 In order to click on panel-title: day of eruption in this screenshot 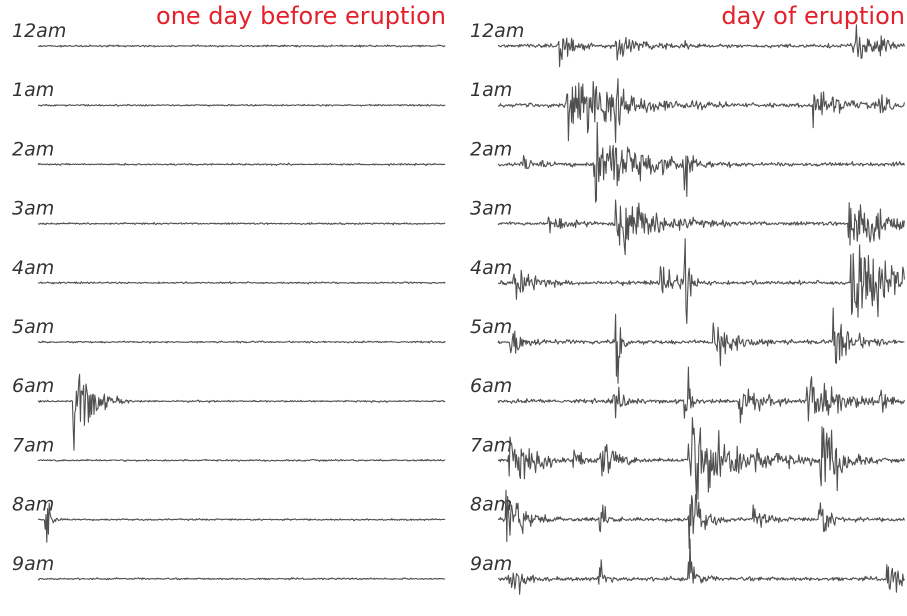, I will do `click(813, 16)`.